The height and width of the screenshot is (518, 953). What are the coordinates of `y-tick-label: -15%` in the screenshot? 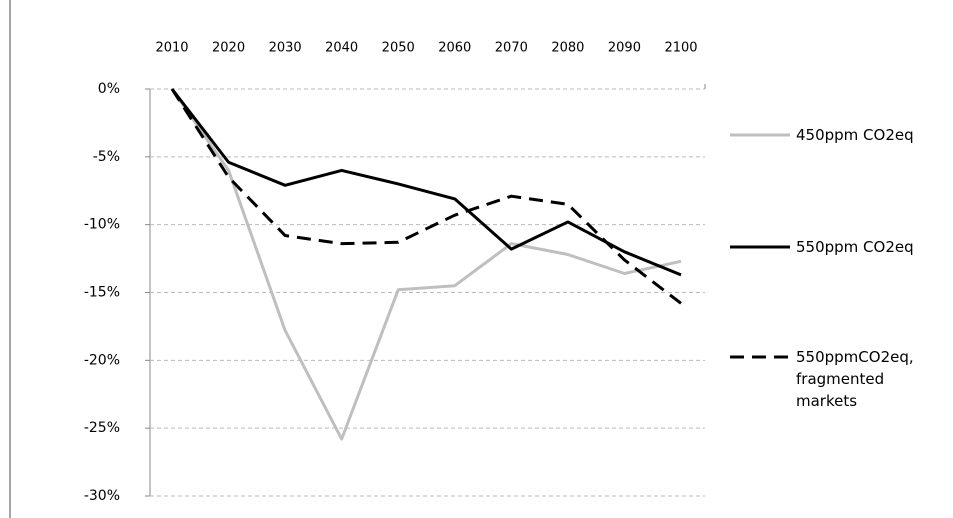 It's located at (102, 293).